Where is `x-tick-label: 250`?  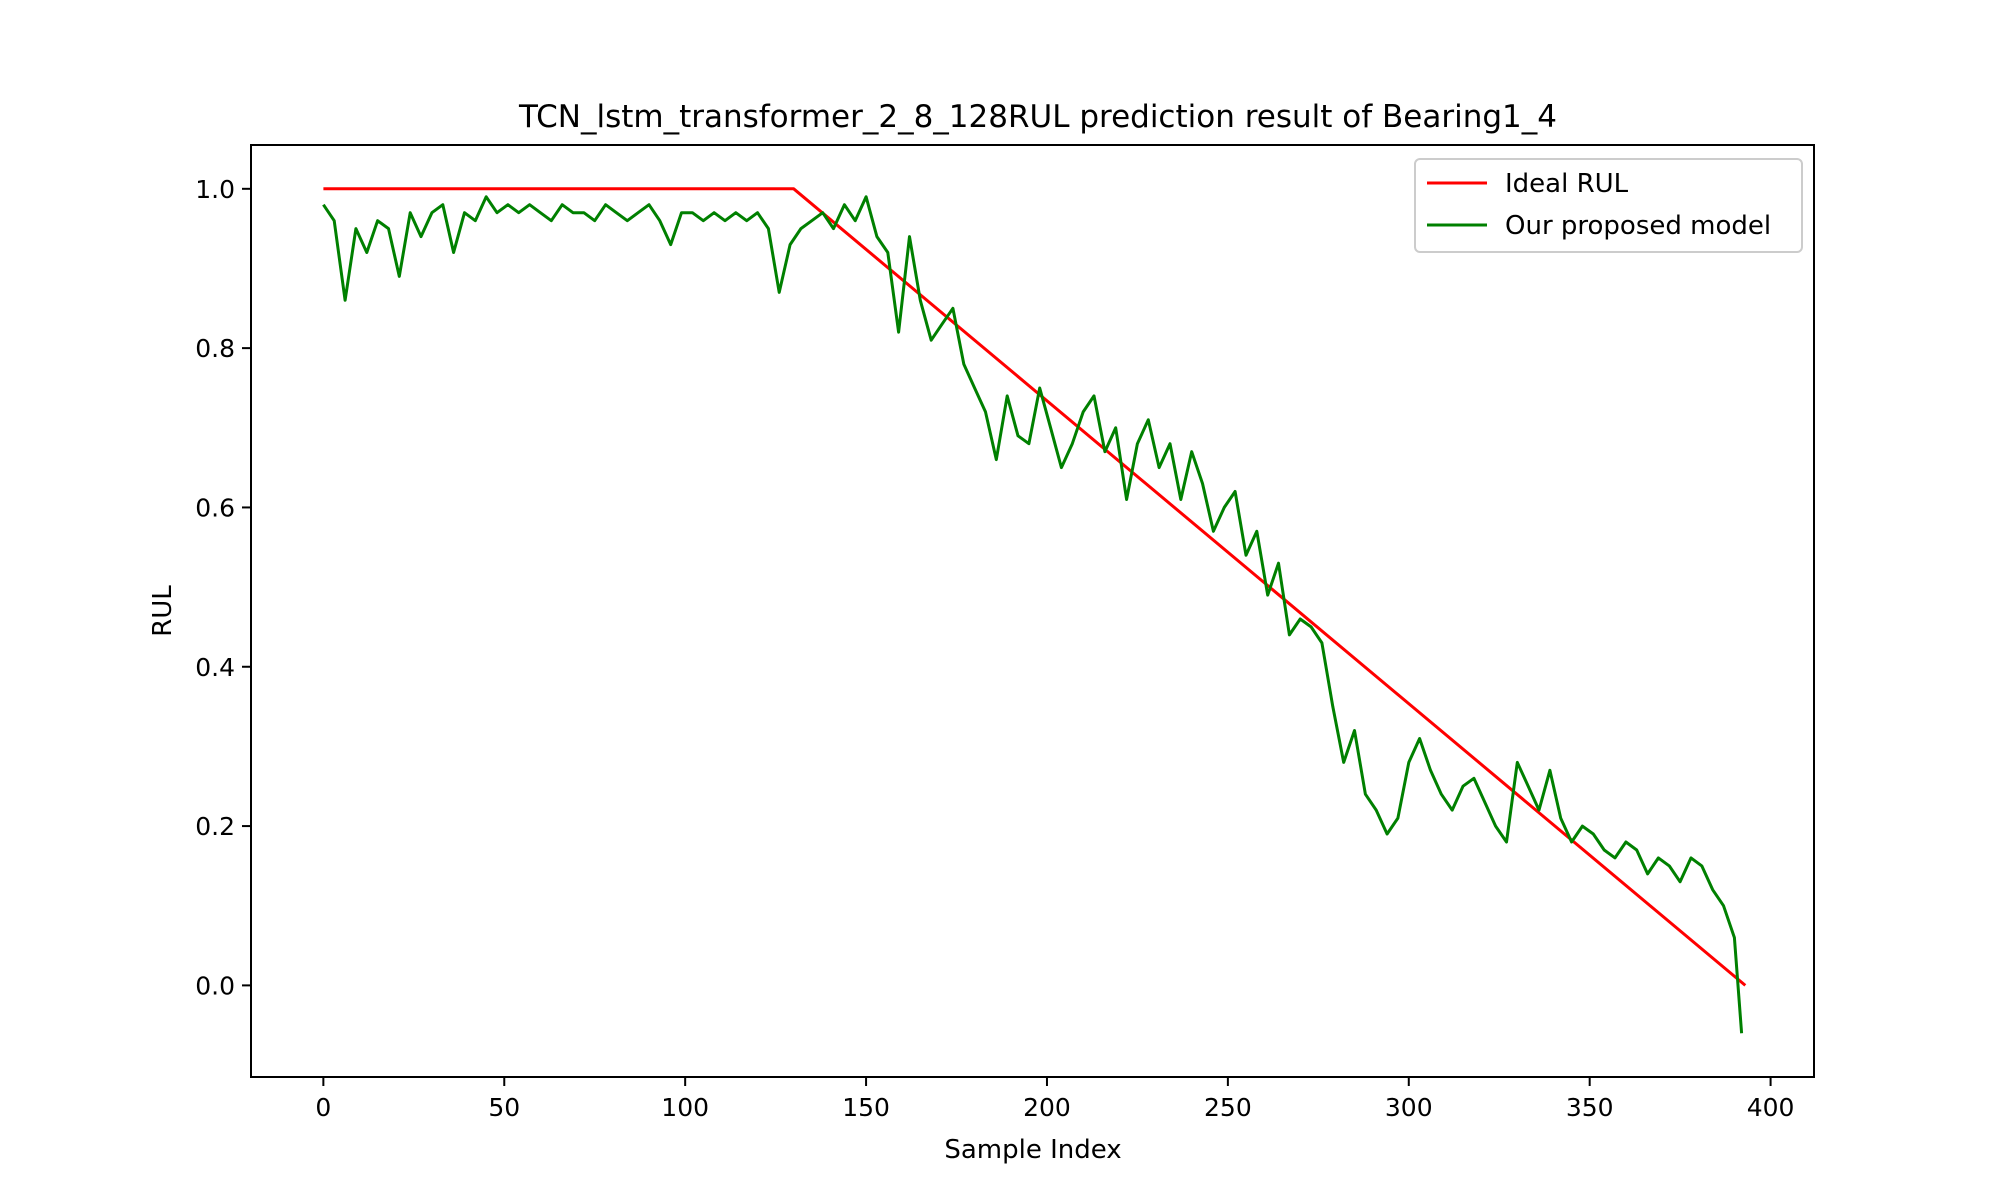 x-tick-label: 250 is located at coordinates (1228, 1107).